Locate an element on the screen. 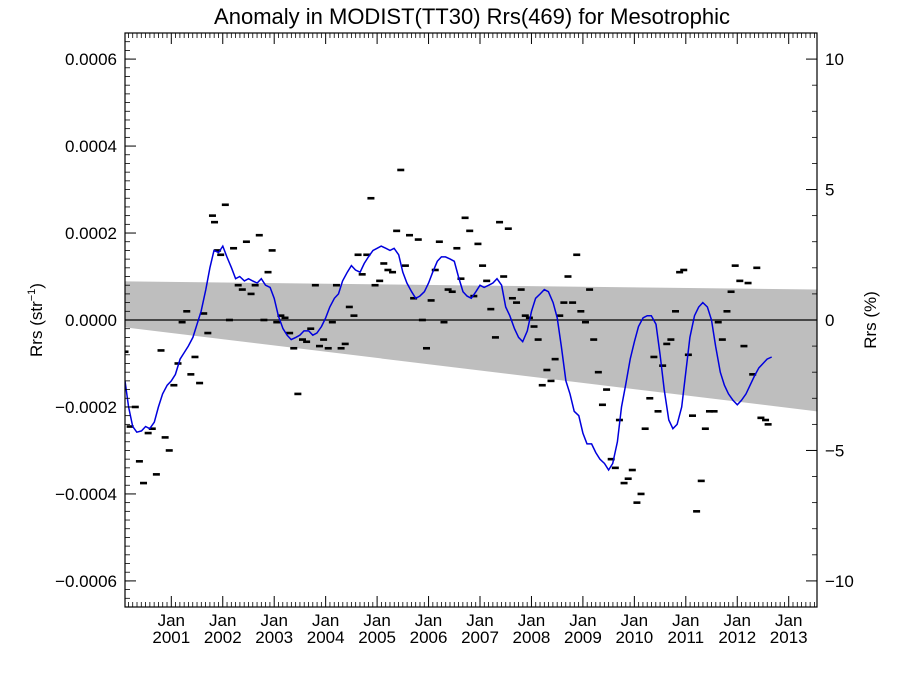  y-right-tick-label: 0 is located at coordinates (829, 320).